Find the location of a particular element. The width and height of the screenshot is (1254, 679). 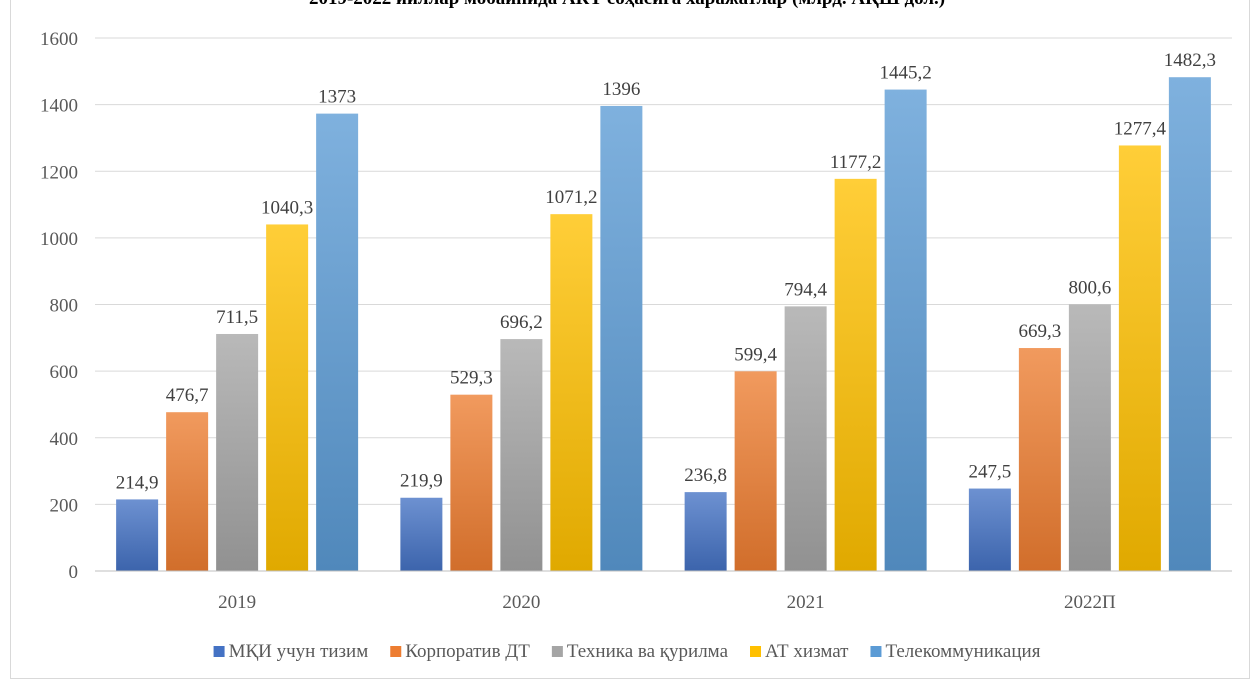

data-label: 476,7 is located at coordinates (187, 395).